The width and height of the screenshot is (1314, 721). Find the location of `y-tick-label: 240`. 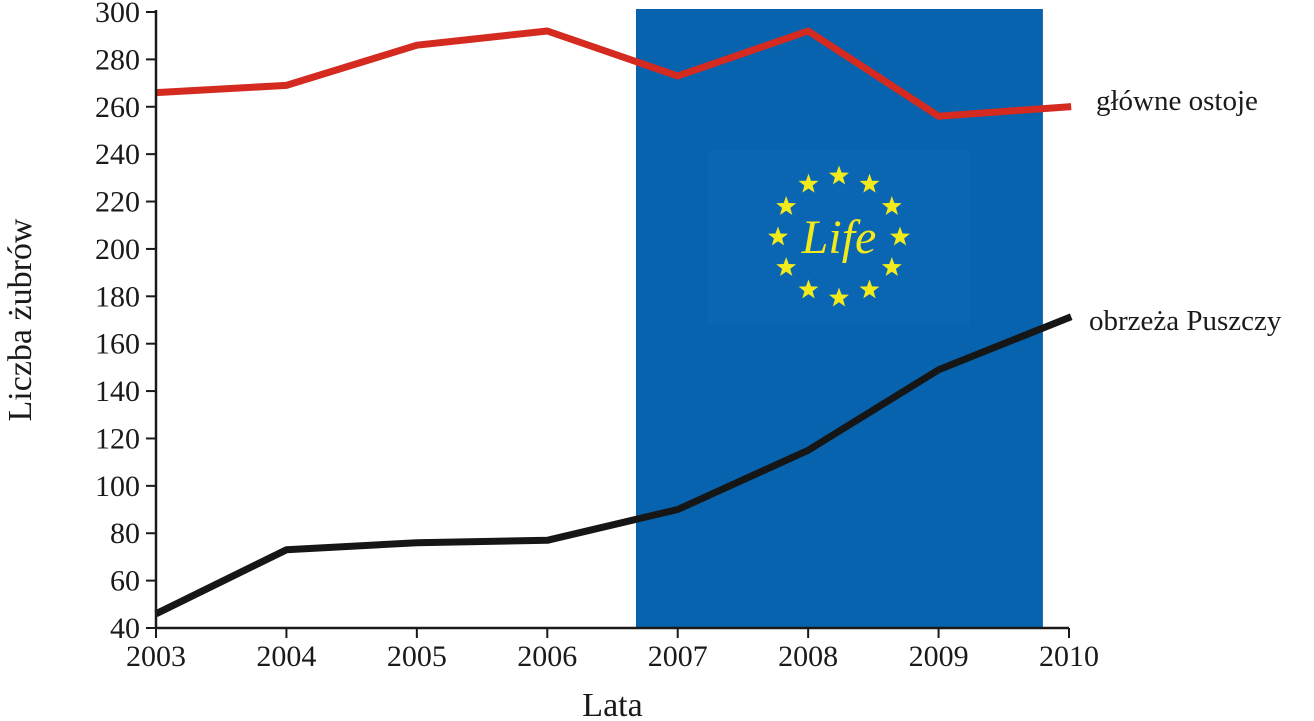

y-tick-label: 240 is located at coordinates (117, 154).